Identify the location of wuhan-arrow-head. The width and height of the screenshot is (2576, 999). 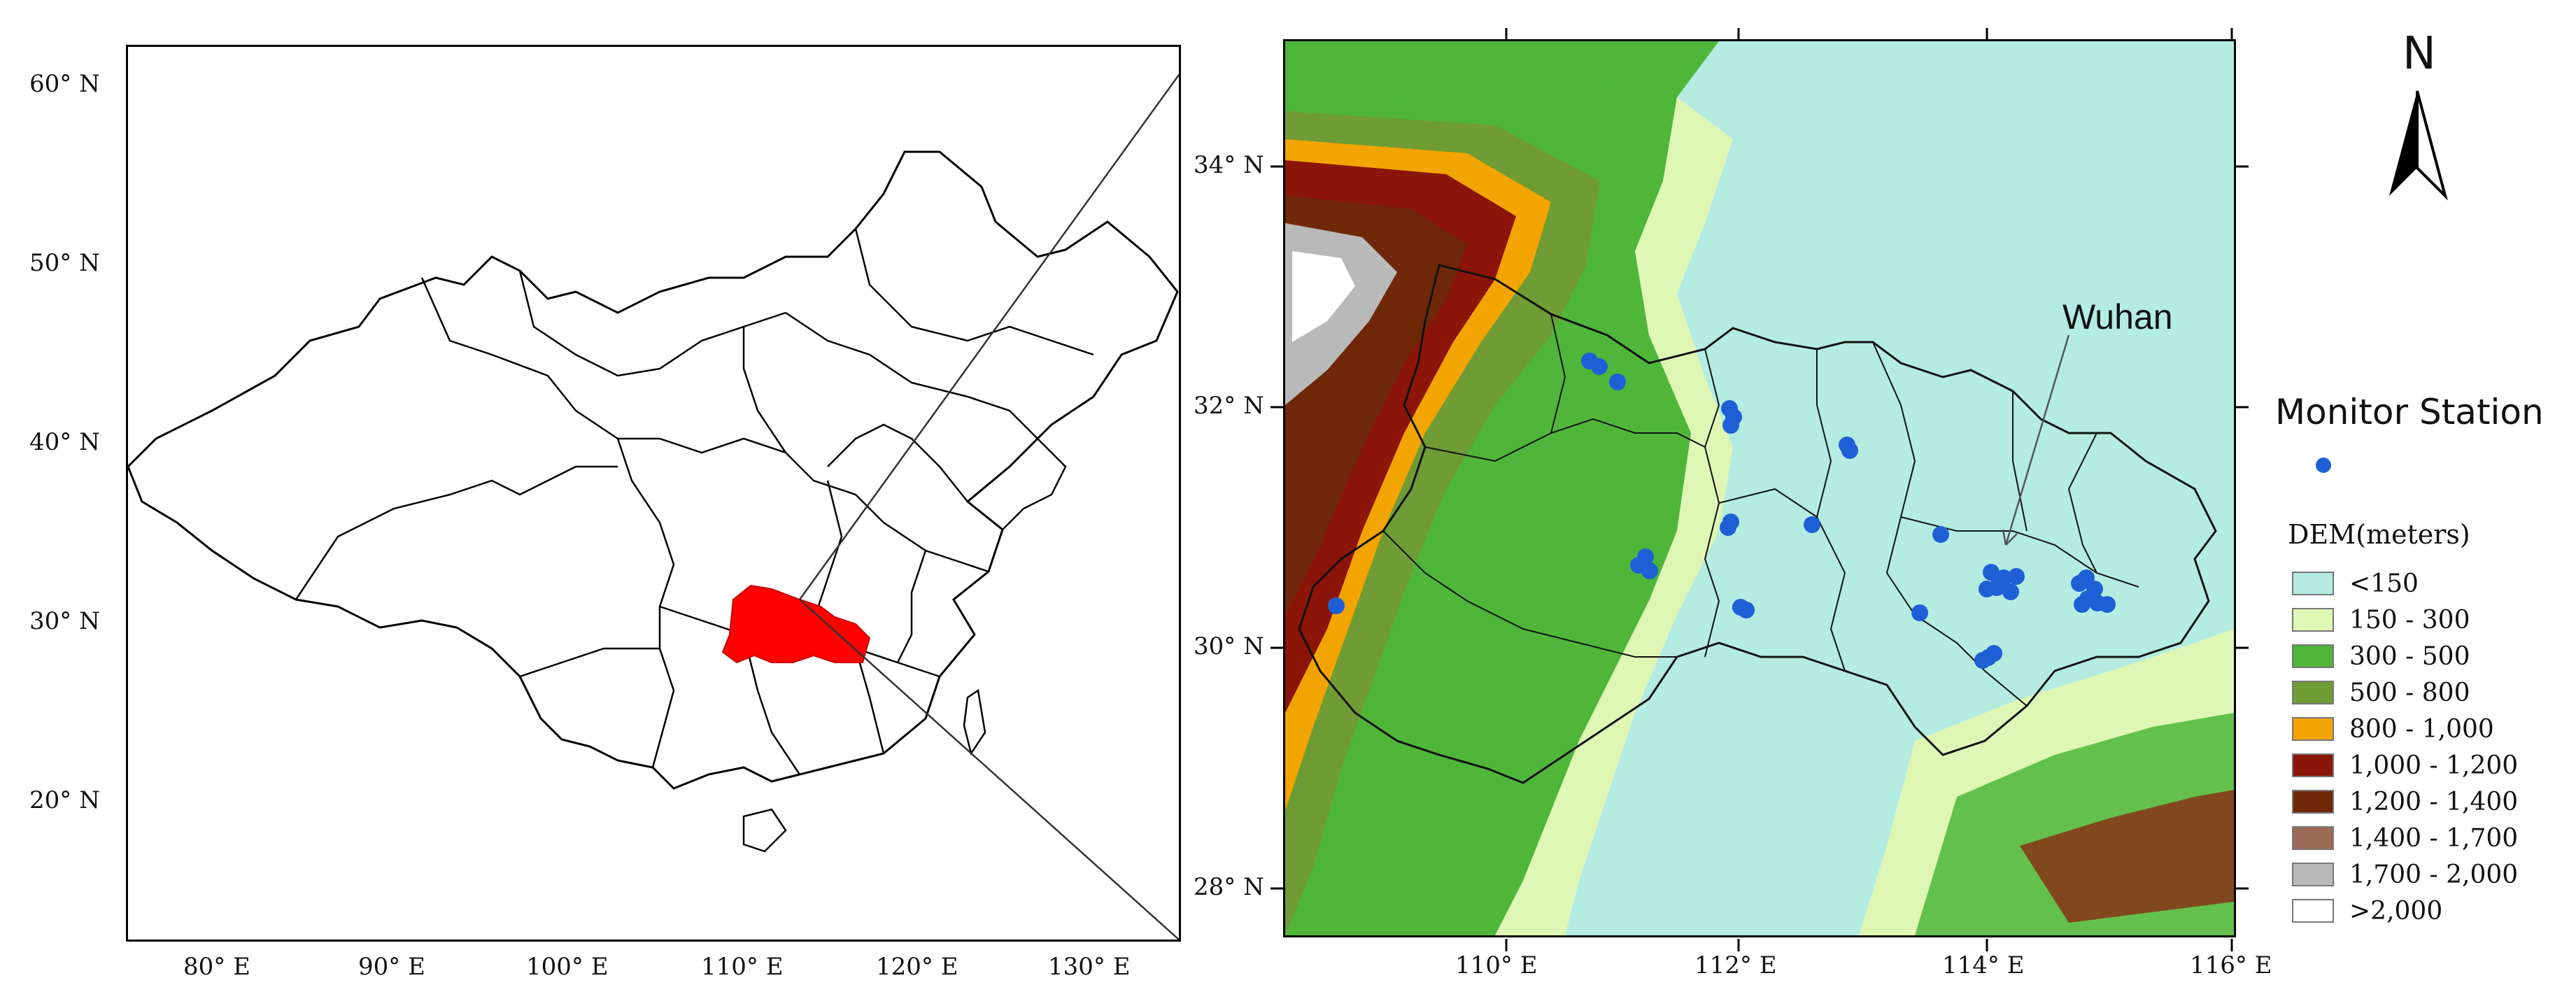
(2010, 537).